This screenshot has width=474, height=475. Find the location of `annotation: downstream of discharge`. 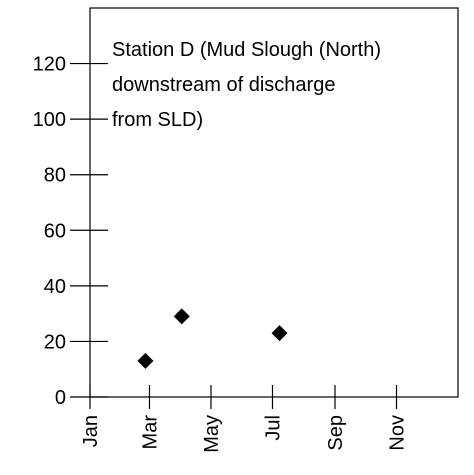

annotation: downstream of discharge is located at coordinates (223, 85).